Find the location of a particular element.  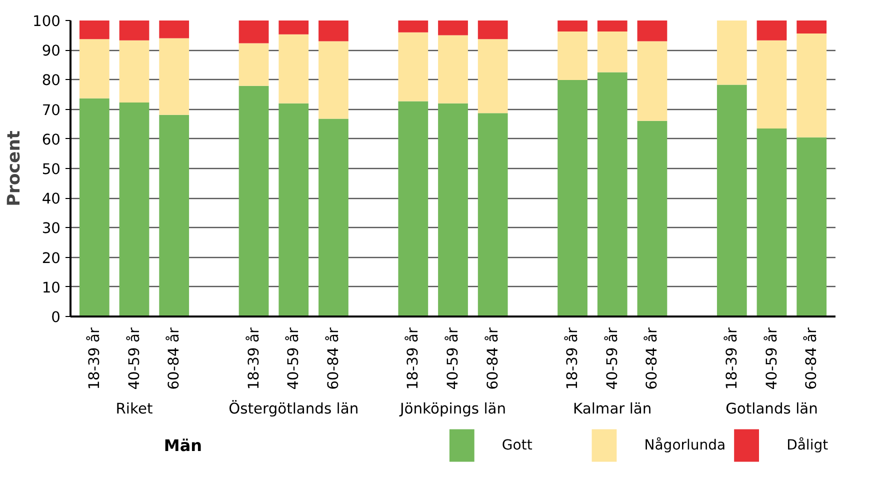

y-tick-label: 70 is located at coordinates (51, 110).